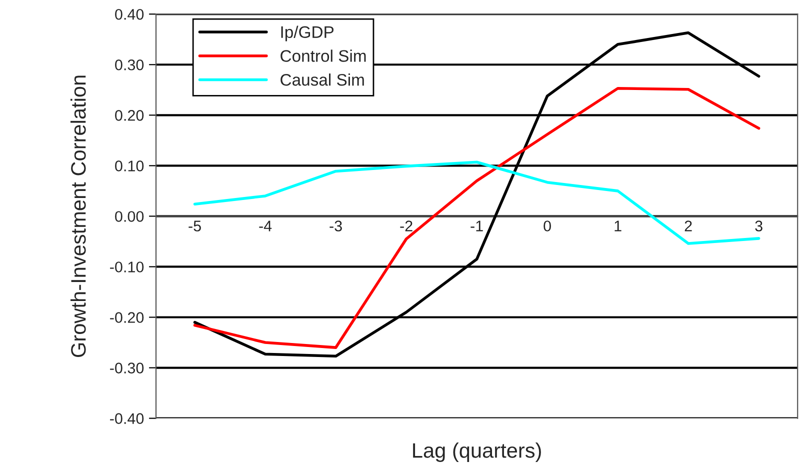  What do you see at coordinates (127, 267) in the screenshot?
I see `y-tick-label: -0.10` at bounding box center [127, 267].